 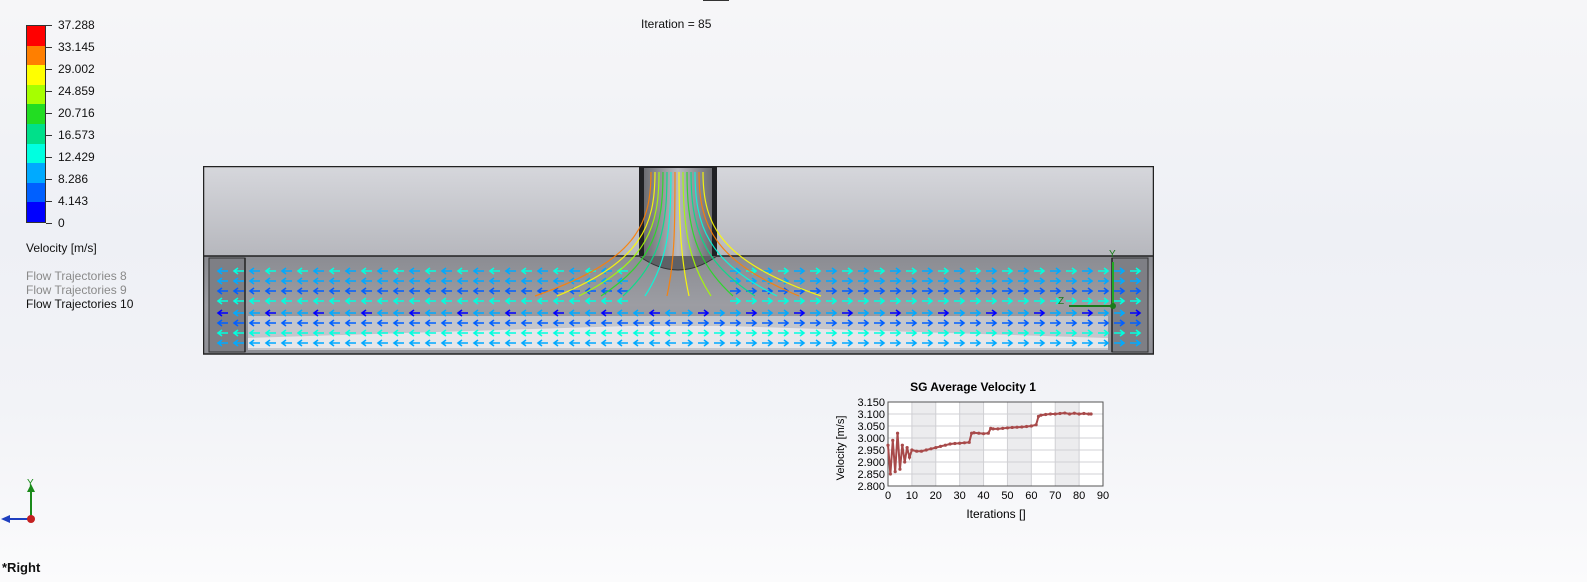 I want to click on legend-tick-label: 24.859, so click(x=76, y=91).